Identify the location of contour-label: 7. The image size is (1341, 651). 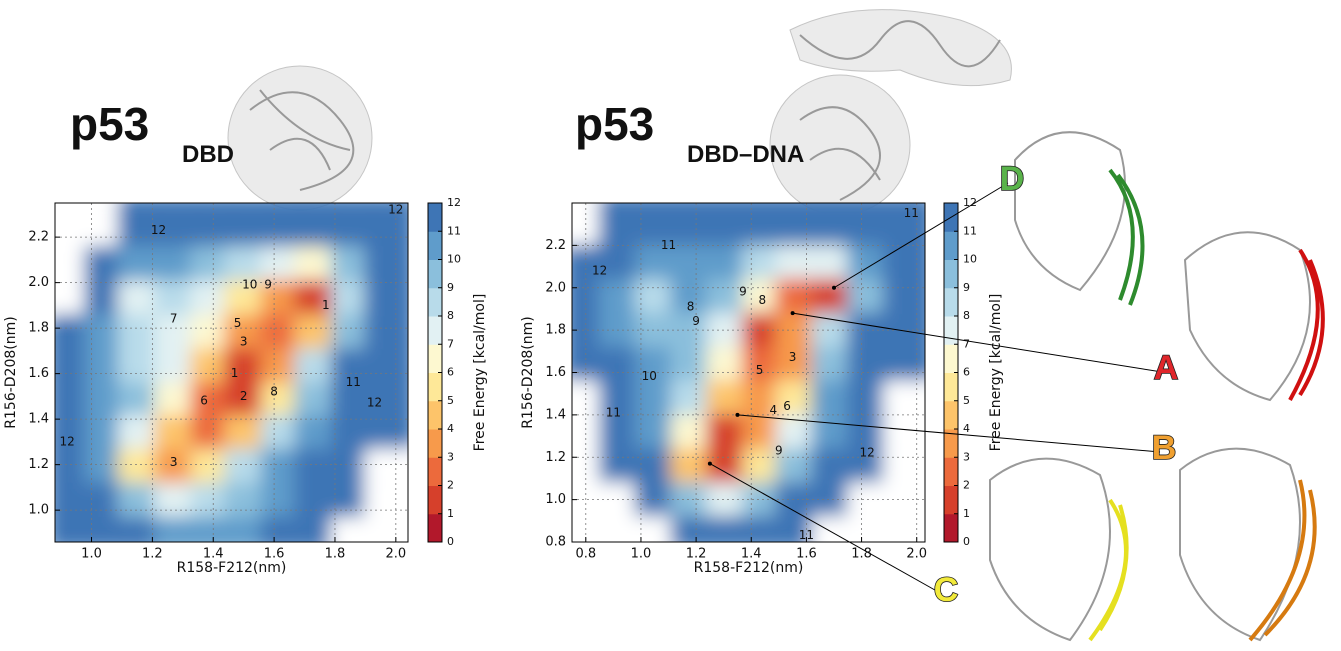
(174, 319).